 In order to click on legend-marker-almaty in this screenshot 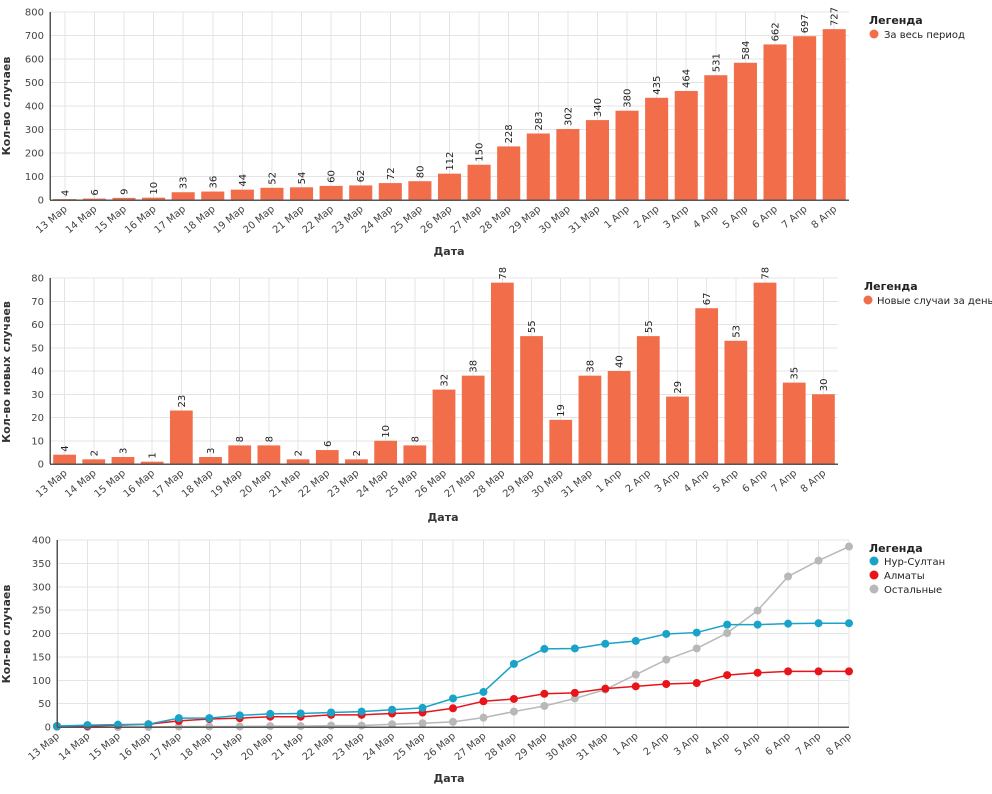, I will do `click(874, 575)`.